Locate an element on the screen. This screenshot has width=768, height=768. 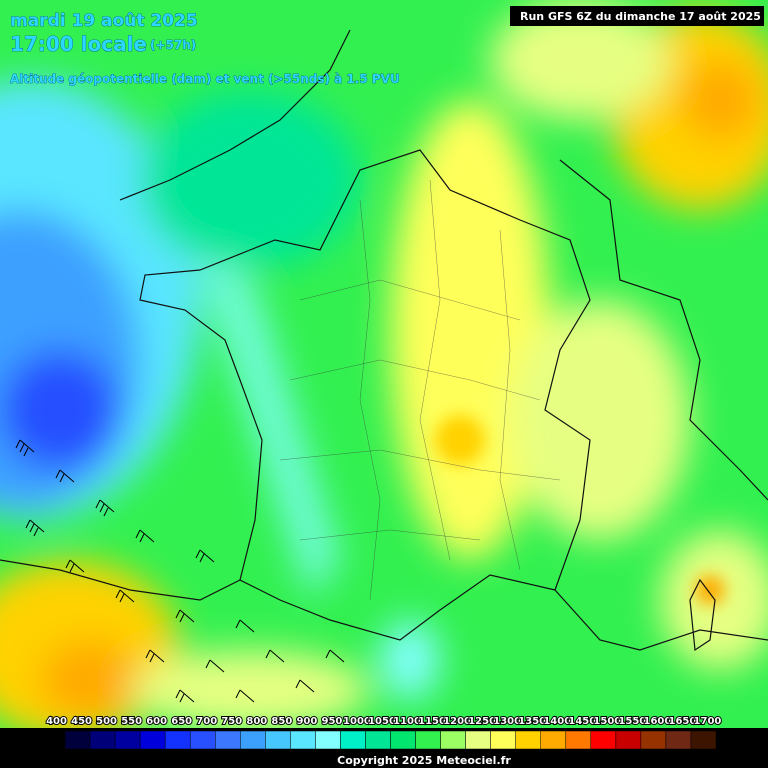
legend-label: 700 is located at coordinates (206, 721).